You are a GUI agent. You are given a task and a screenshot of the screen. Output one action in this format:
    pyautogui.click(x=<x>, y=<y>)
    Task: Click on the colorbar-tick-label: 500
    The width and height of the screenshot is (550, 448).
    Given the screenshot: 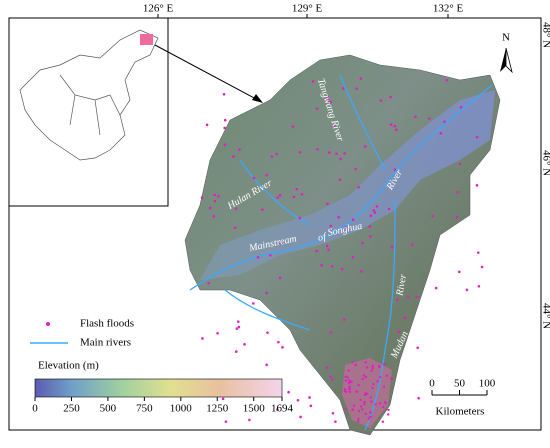 What is the action you would take?
    pyautogui.click(x=108, y=409)
    